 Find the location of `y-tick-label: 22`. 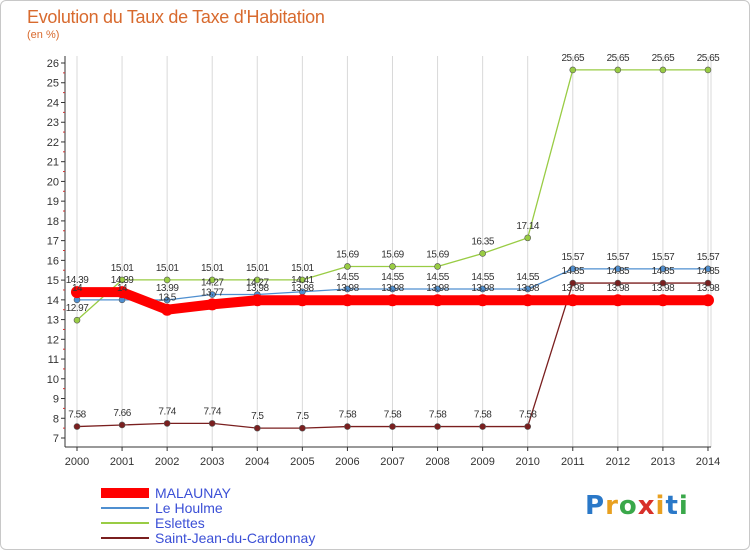

y-tick-label: 22 is located at coordinates (53, 143).